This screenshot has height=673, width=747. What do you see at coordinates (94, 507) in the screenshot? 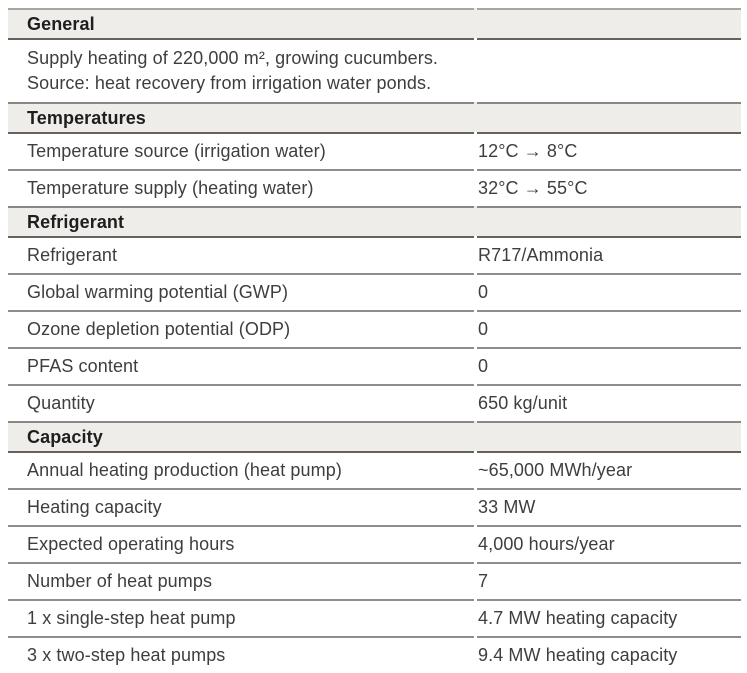
I see `row-label: Heating capacity` at bounding box center [94, 507].